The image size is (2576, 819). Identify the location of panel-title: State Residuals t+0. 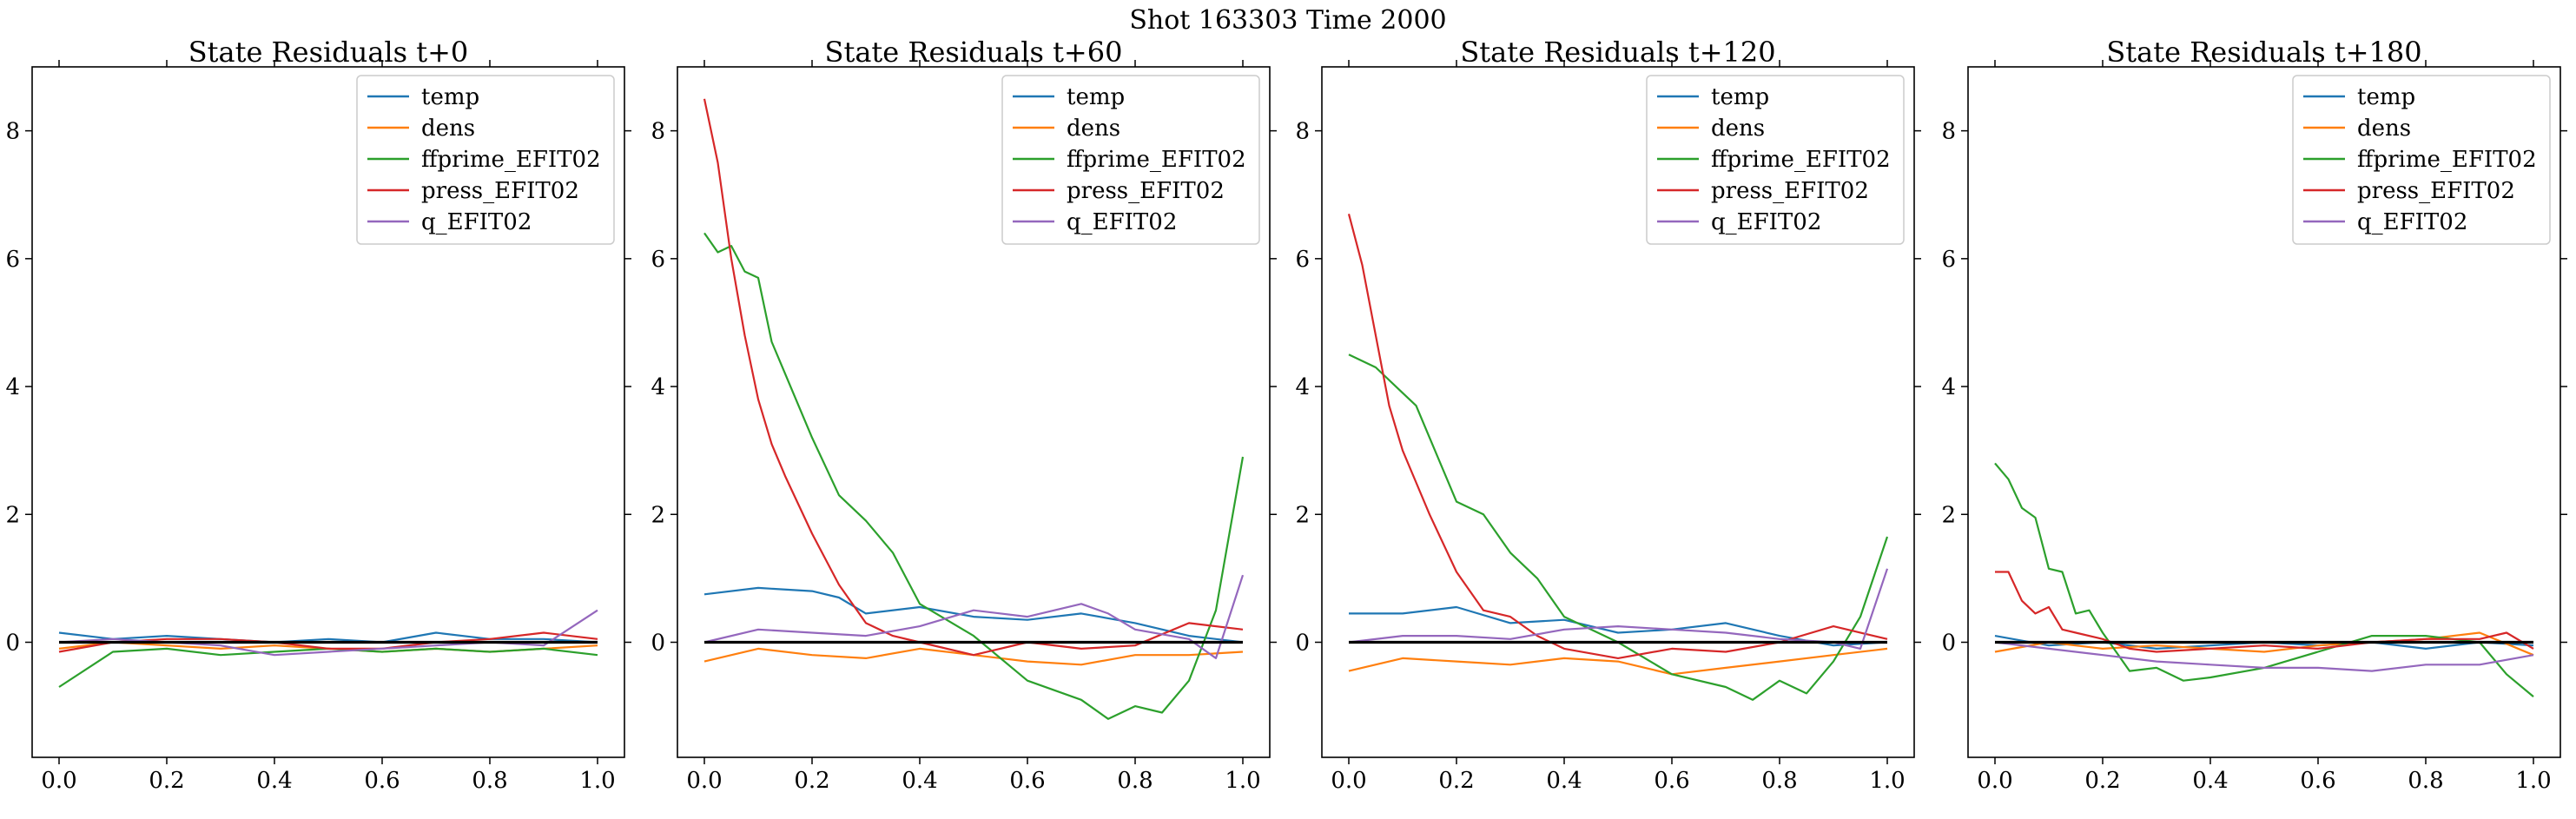
(329, 52).